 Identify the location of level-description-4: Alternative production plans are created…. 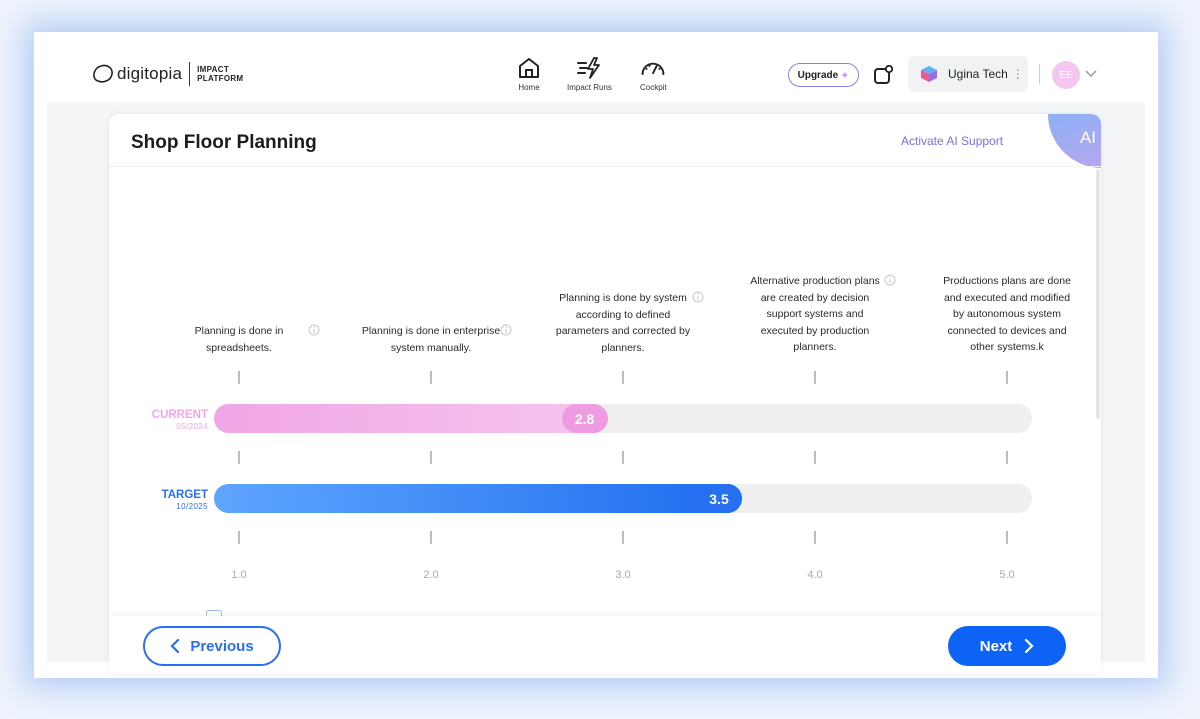
(815, 314).